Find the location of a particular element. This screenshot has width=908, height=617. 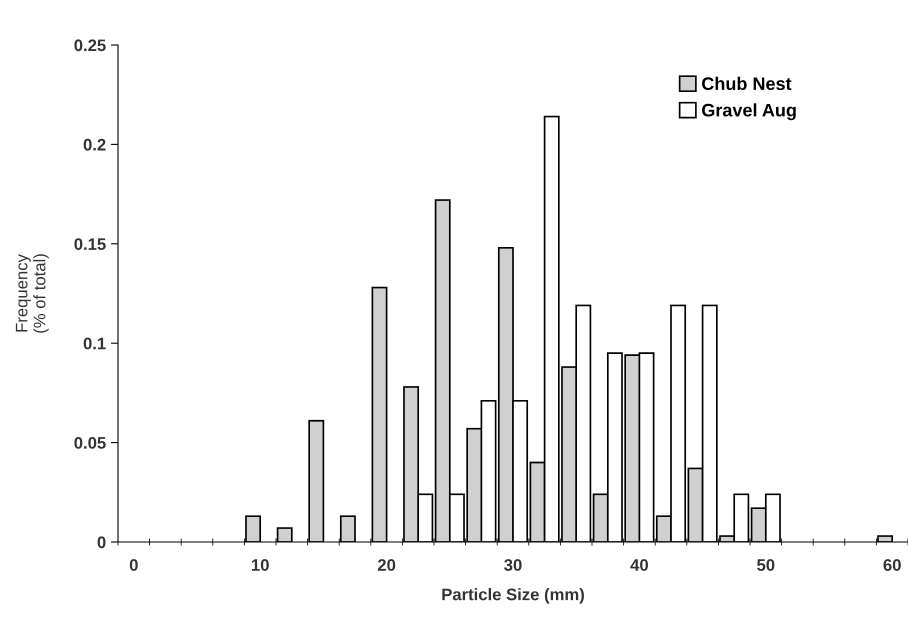

x-tick-label: 10 is located at coordinates (260, 565).